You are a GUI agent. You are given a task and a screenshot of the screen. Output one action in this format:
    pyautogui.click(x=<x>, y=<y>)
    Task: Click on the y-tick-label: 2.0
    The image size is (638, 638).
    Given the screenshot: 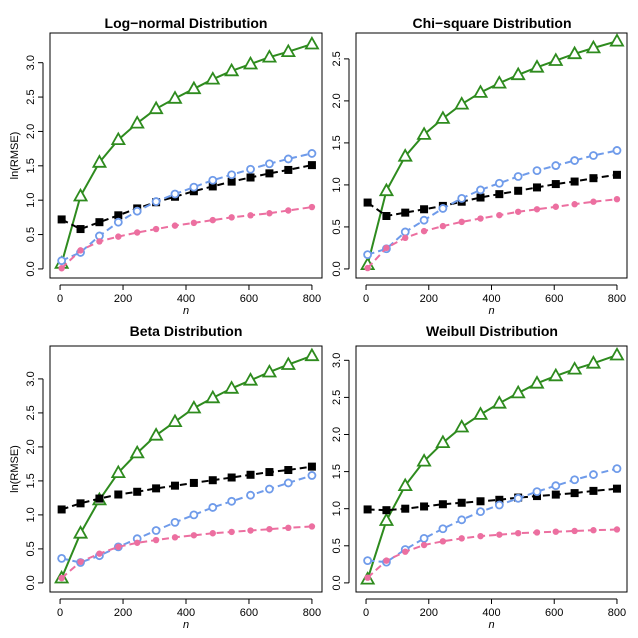 What is the action you would take?
    pyautogui.click(x=31, y=446)
    